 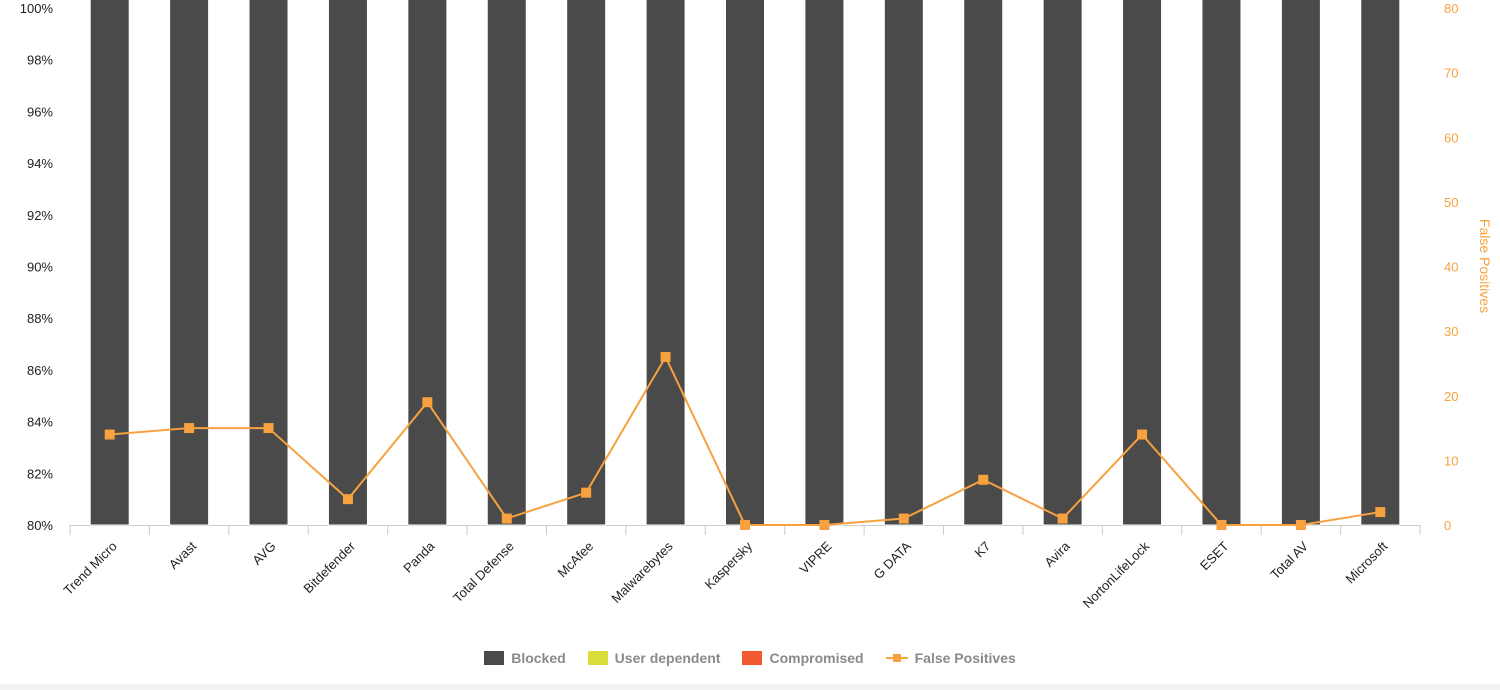 I want to click on x-tick-label: VIPRE, so click(x=815, y=557).